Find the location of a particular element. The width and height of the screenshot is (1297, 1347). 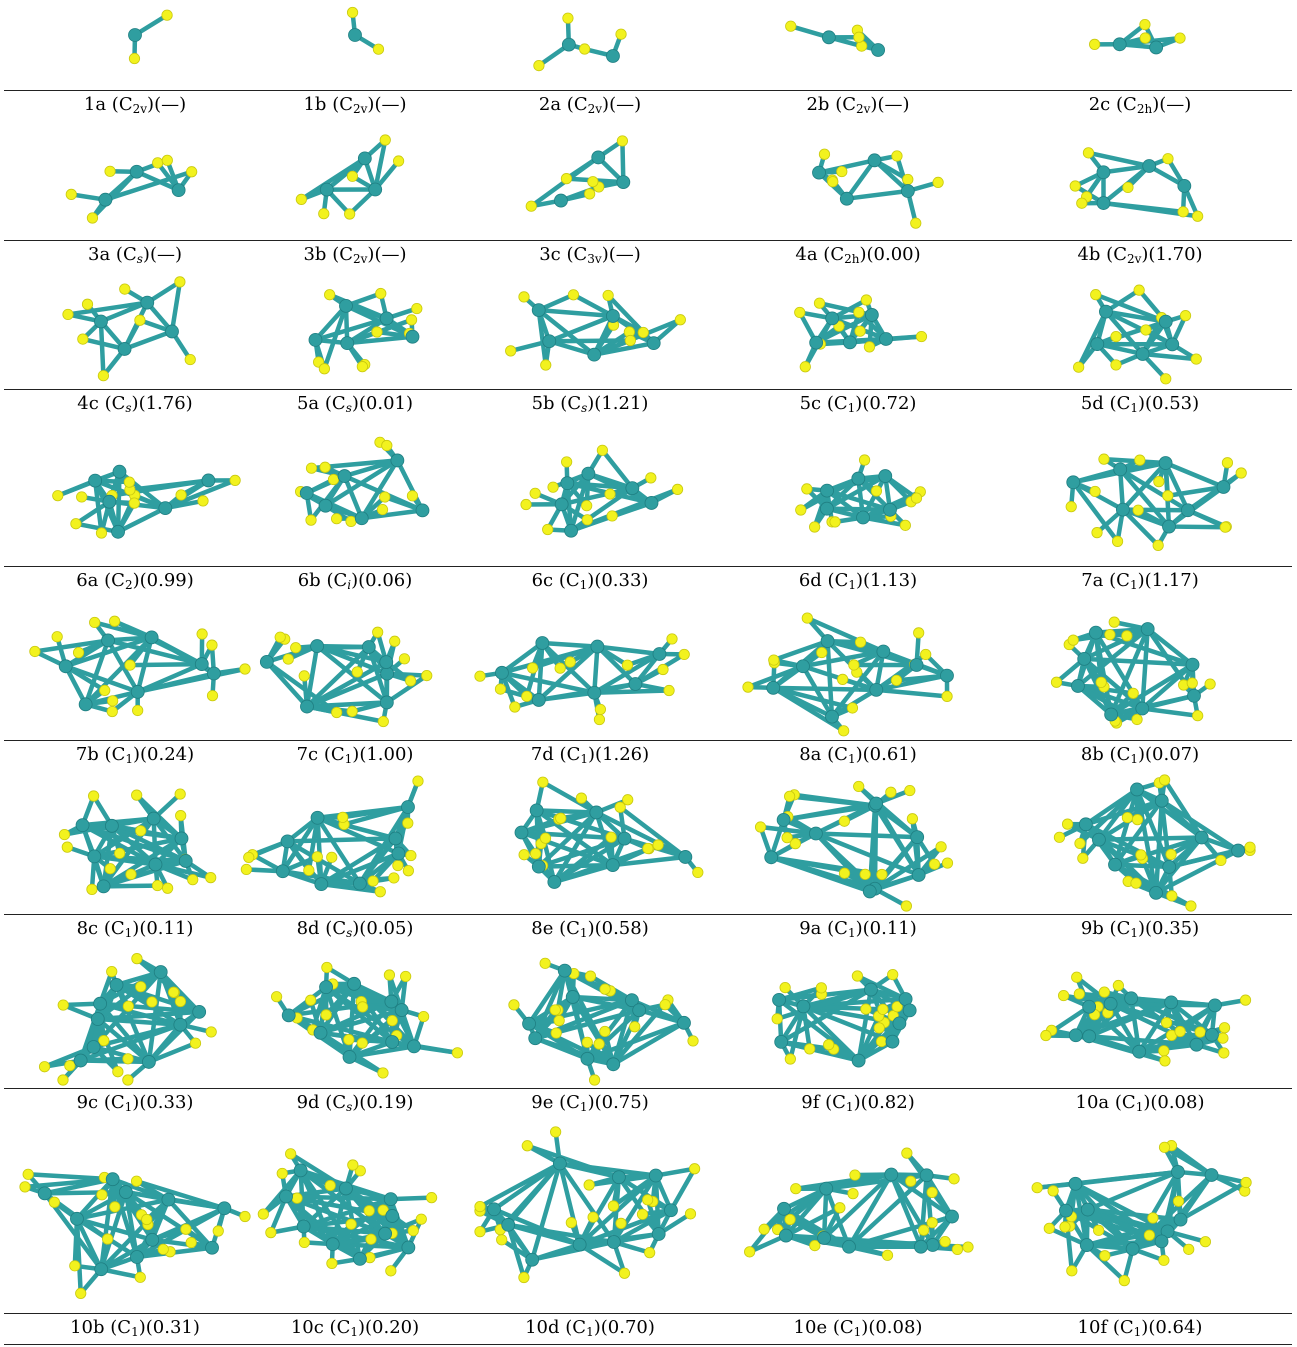

cluster-structure-6a is located at coordinates (135, 493).